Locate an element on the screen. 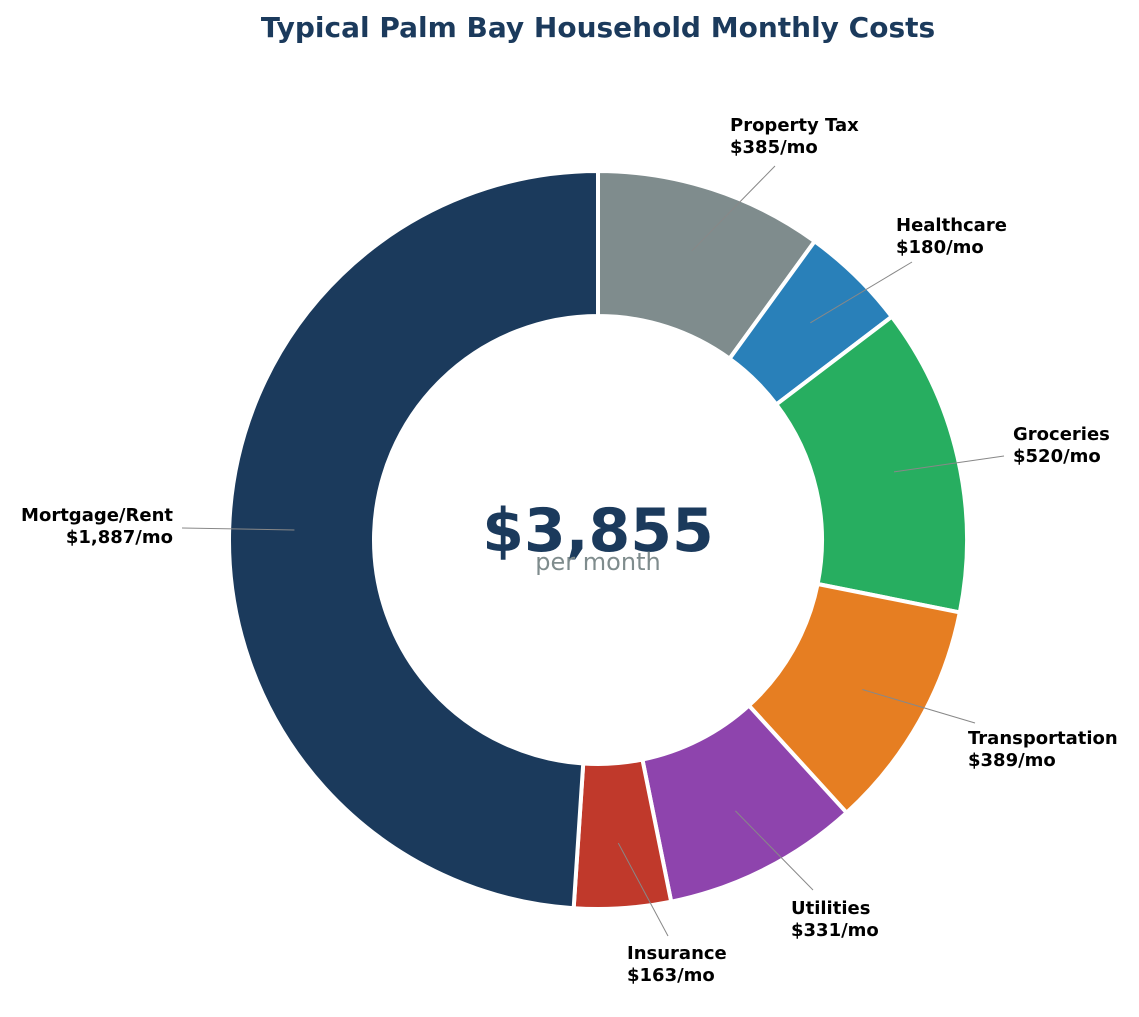 The image size is (1139, 1017). slice-label: Insurance is located at coordinates (677, 953).